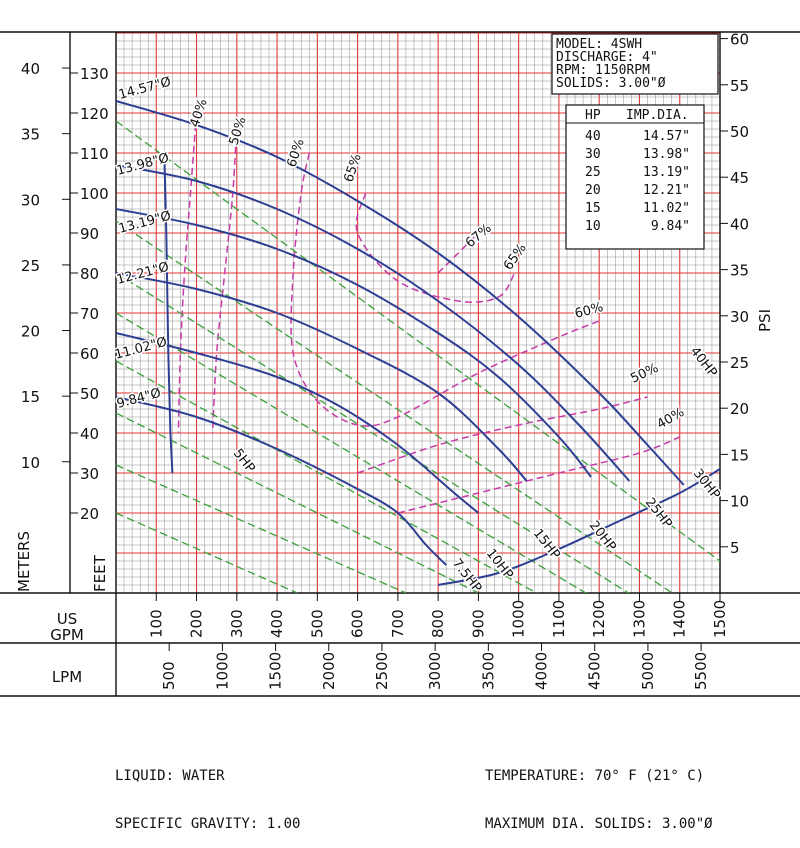 This screenshot has width=800, height=848. I want to click on gpm-tick-label: 1400, so click(680, 619).